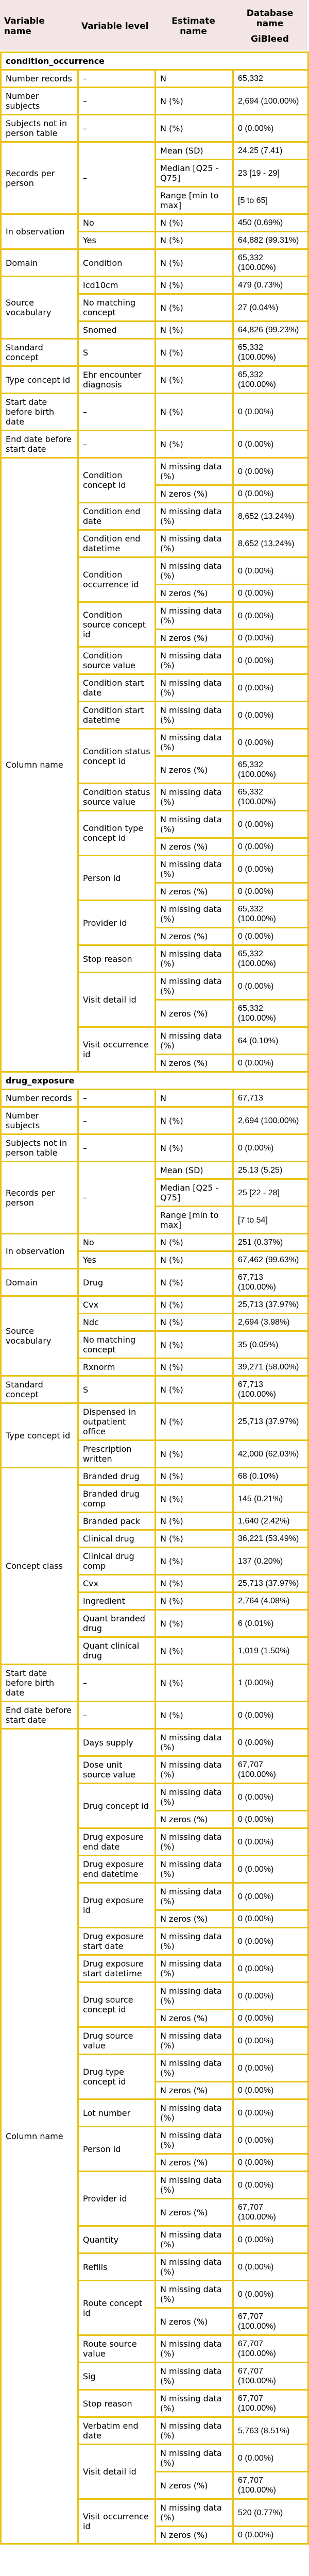 Image resolution: width=309 pixels, height=2576 pixels. What do you see at coordinates (271, 2512) in the screenshot?
I see `value-cell: 520 (0.77%)` at bounding box center [271, 2512].